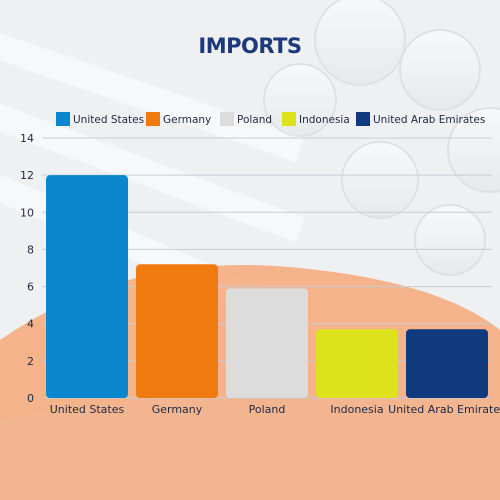  Describe the element at coordinates (447, 363) in the screenshot. I see `bar-united-arab-emirates` at that location.